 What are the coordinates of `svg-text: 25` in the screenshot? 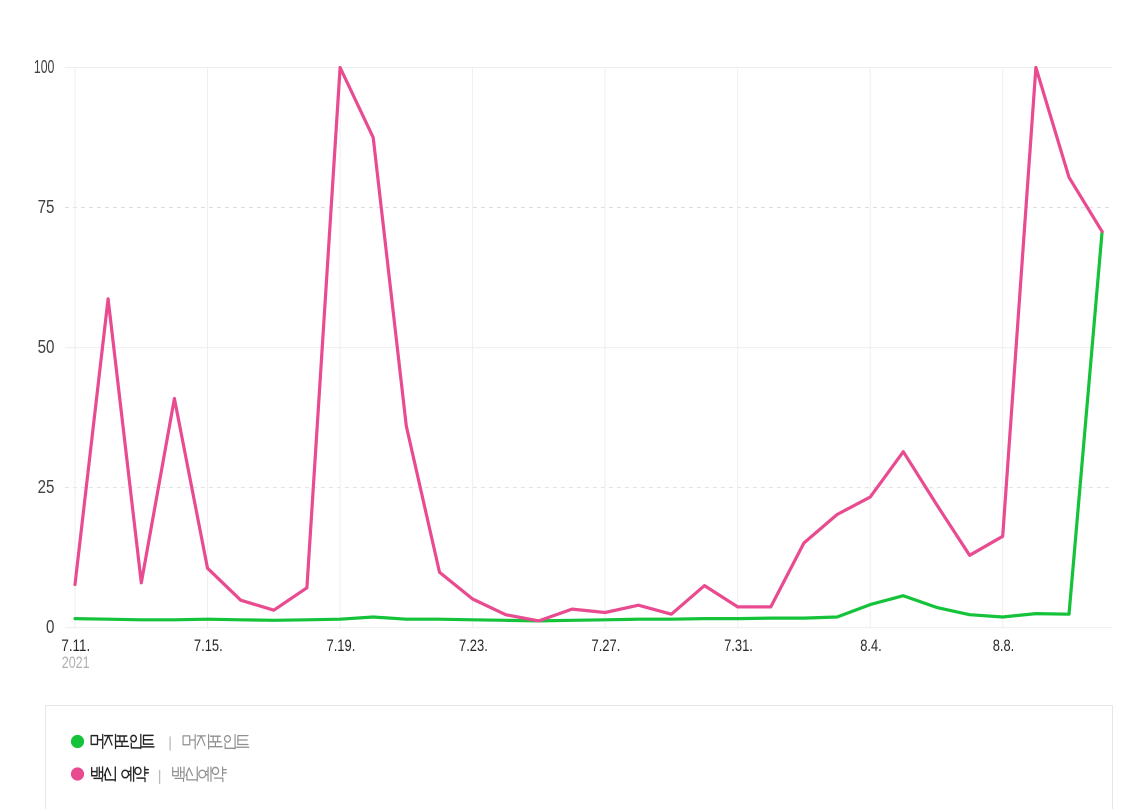 It's located at (46, 487).